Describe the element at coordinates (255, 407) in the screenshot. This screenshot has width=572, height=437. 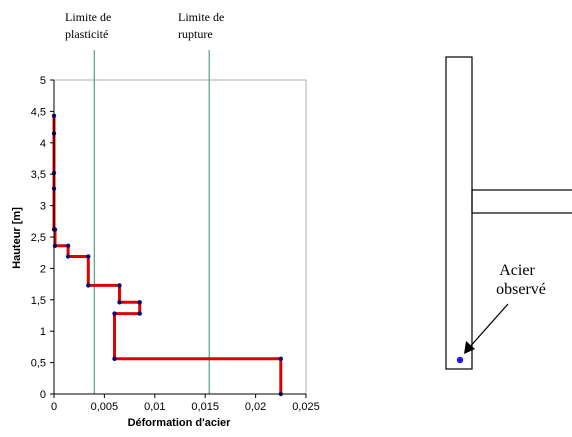
I see `x-tick-label: 0,02` at that location.